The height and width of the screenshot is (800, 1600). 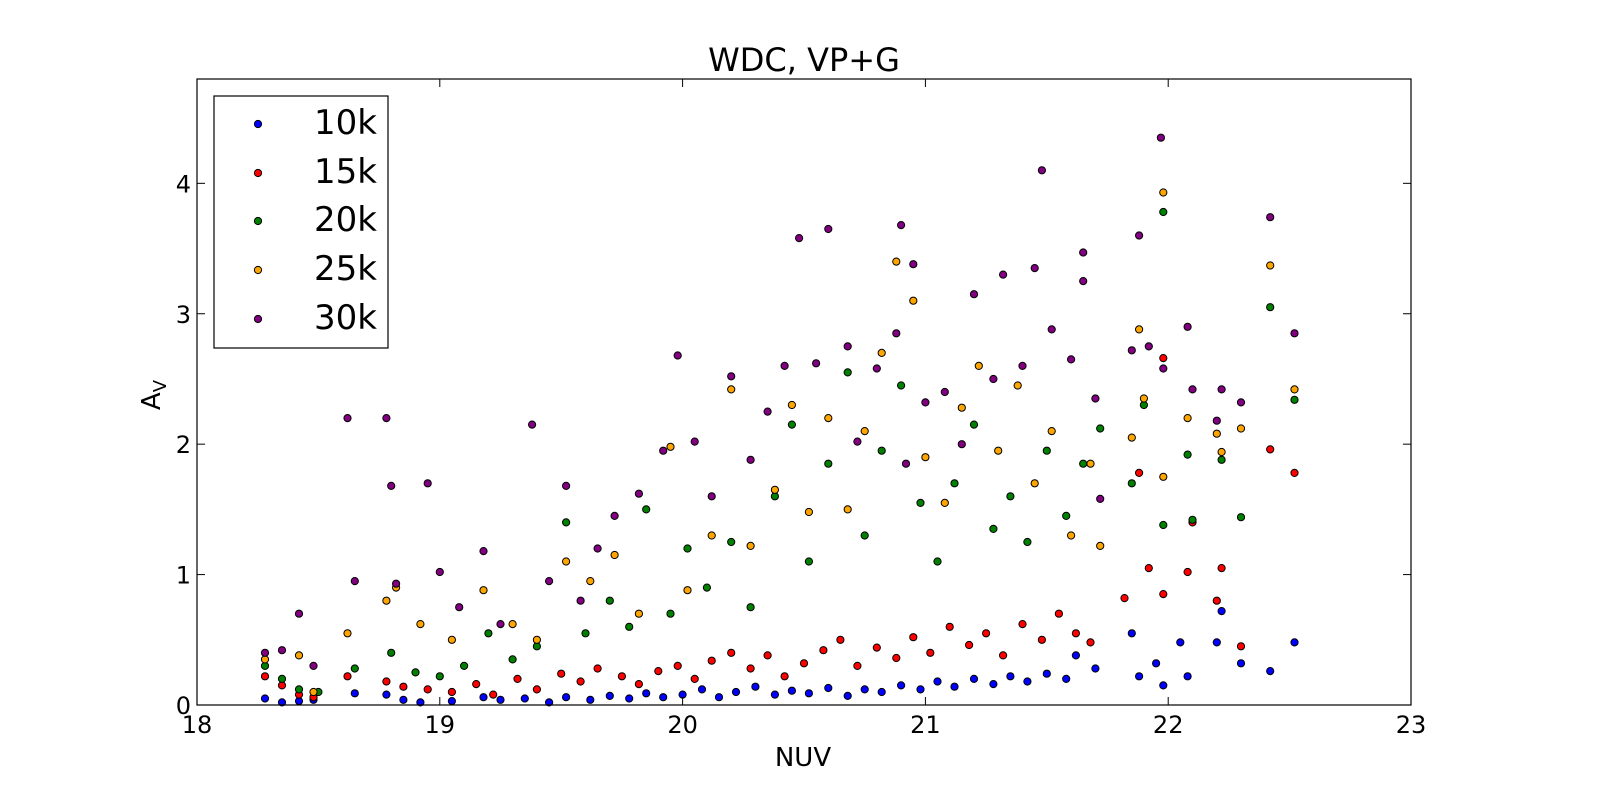 What do you see at coordinates (197, 725) in the screenshot?
I see `x-tick-label: 18` at bounding box center [197, 725].